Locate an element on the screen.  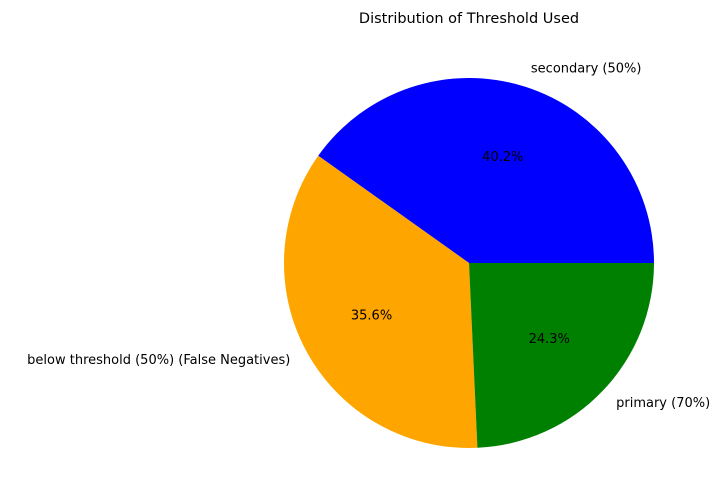
chart-title: Distribution of Threshold Used is located at coordinates (469, 19).